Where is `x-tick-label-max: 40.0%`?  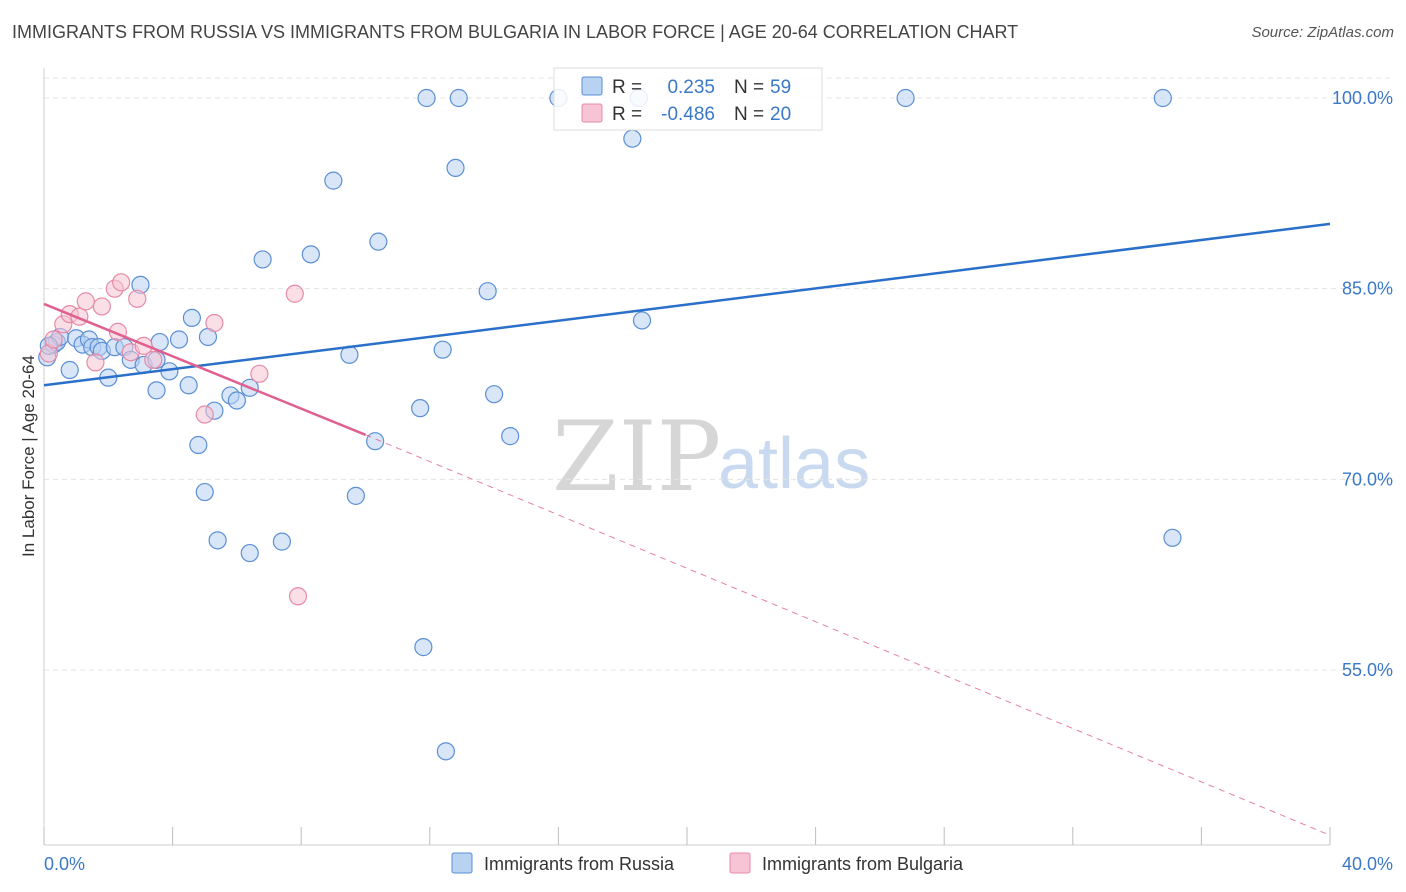
x-tick-label-max: 40.0% is located at coordinates (1367, 864).